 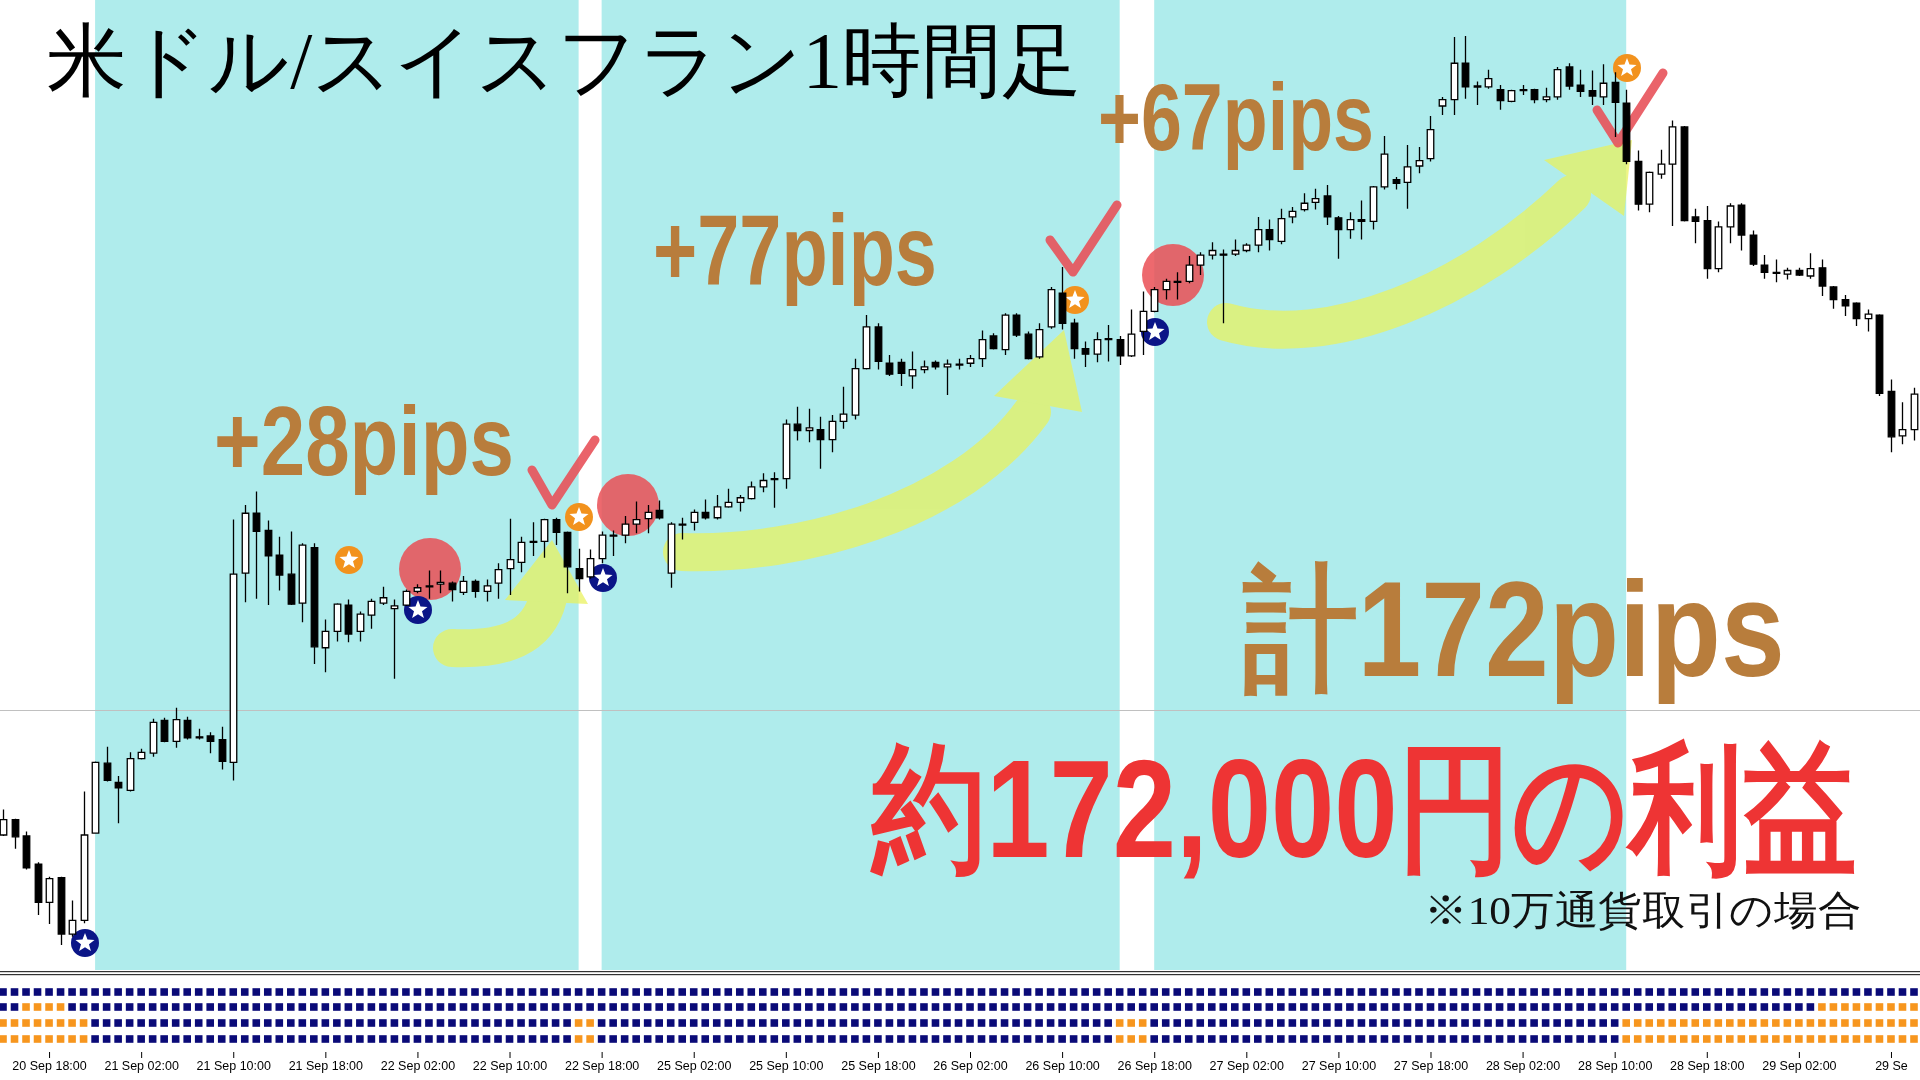 What do you see at coordinates (364, 441) in the screenshot?
I see `annotation: +28pips` at bounding box center [364, 441].